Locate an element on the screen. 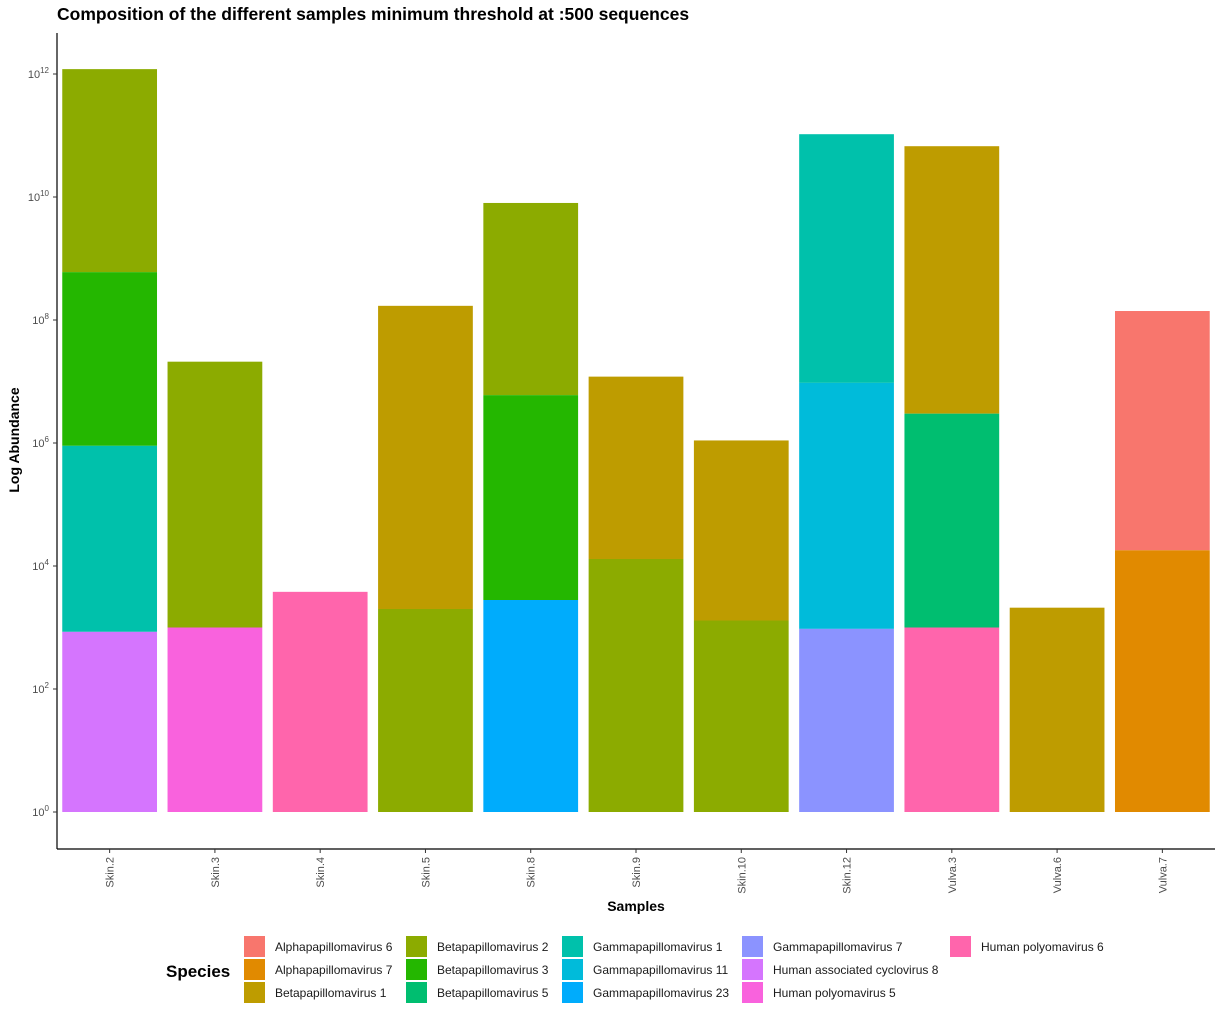  y-tick-label: 10⁴ is located at coordinates (40, 565).